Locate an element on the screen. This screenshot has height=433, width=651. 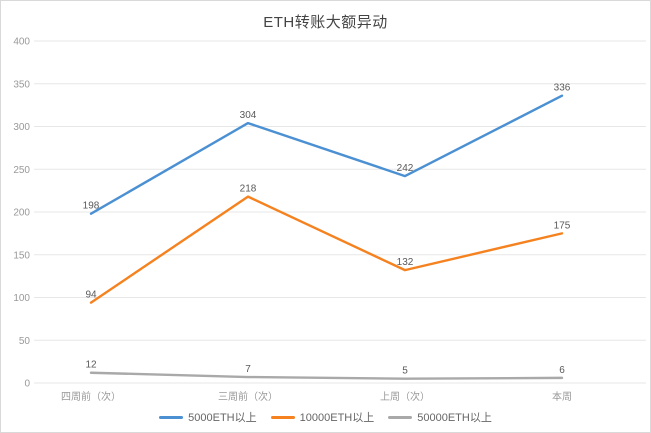
data-label: 7 is located at coordinates (248, 369).